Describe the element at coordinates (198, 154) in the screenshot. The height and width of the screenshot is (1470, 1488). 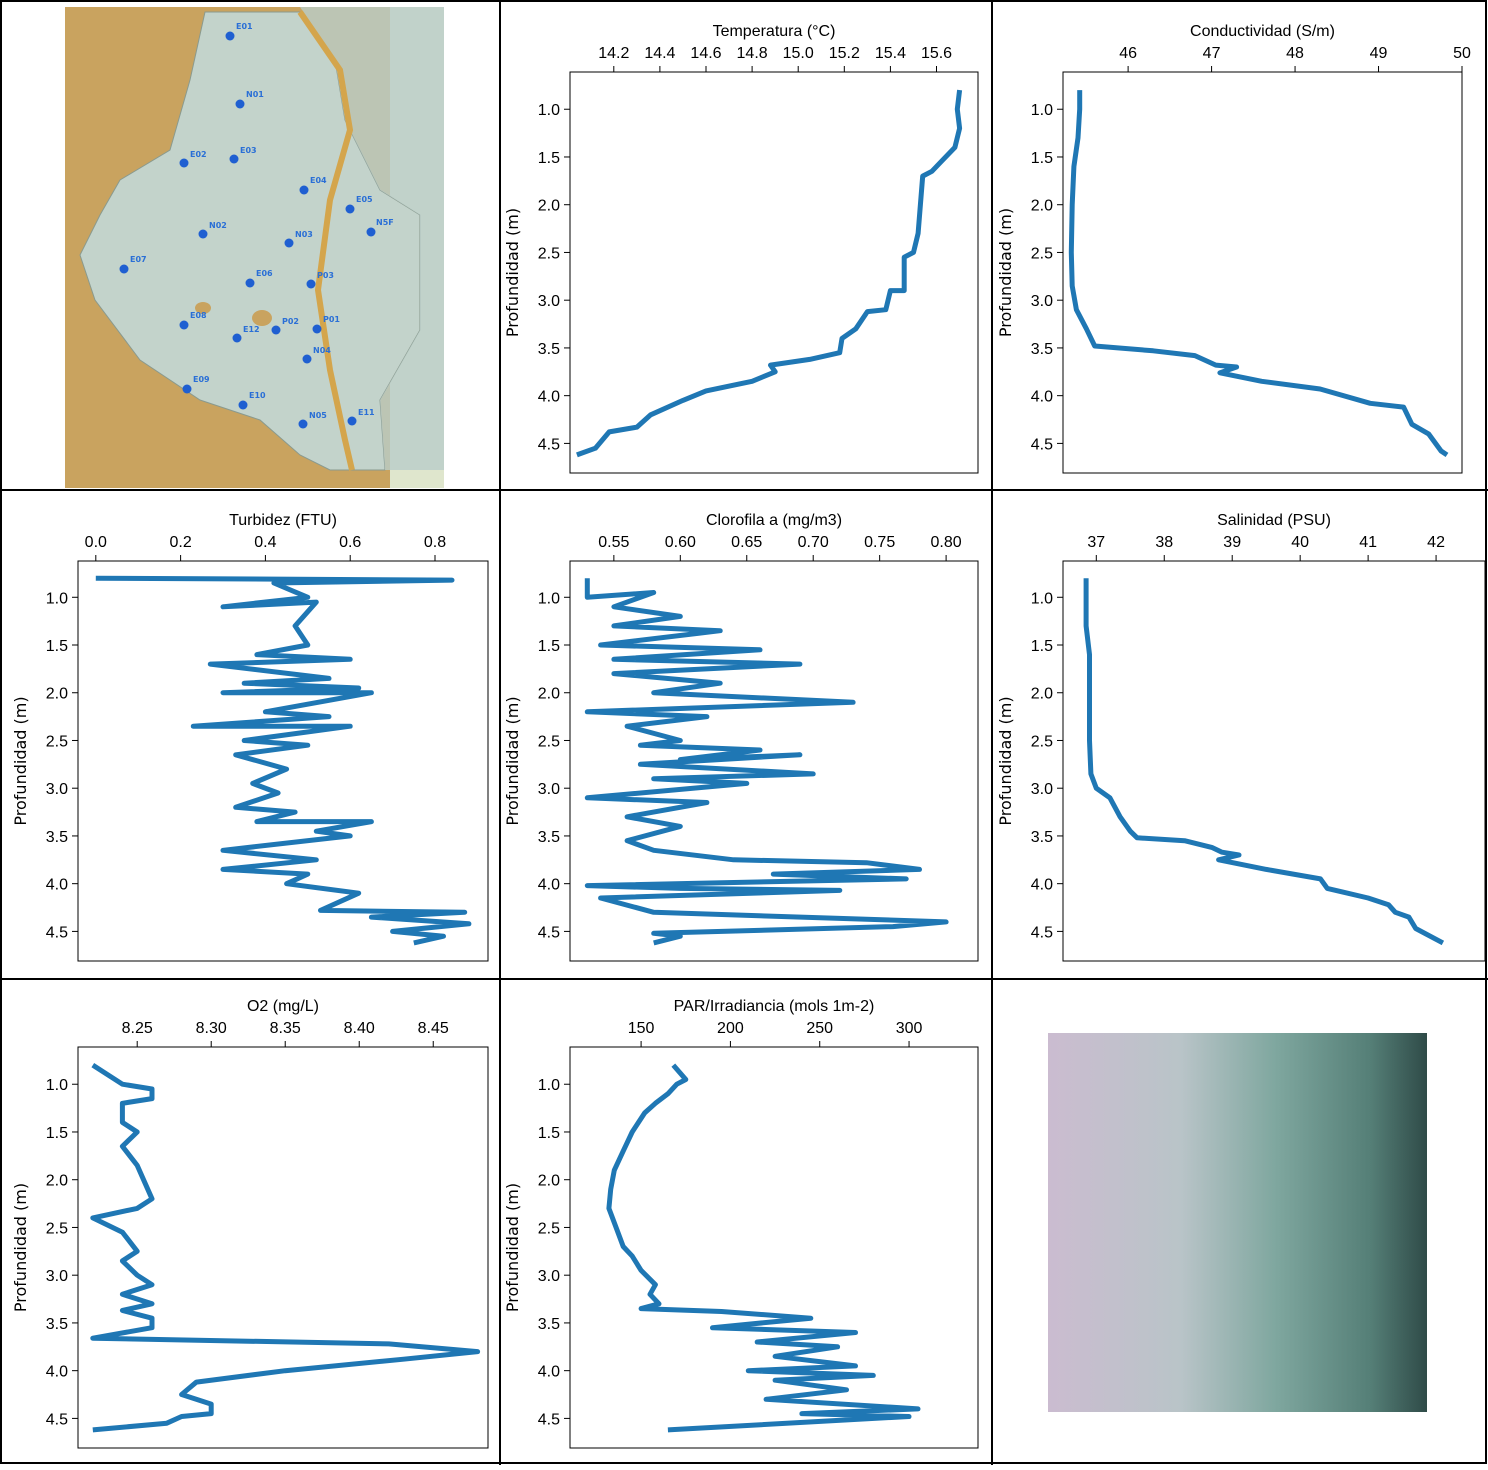
I see `station-label: E02` at that location.